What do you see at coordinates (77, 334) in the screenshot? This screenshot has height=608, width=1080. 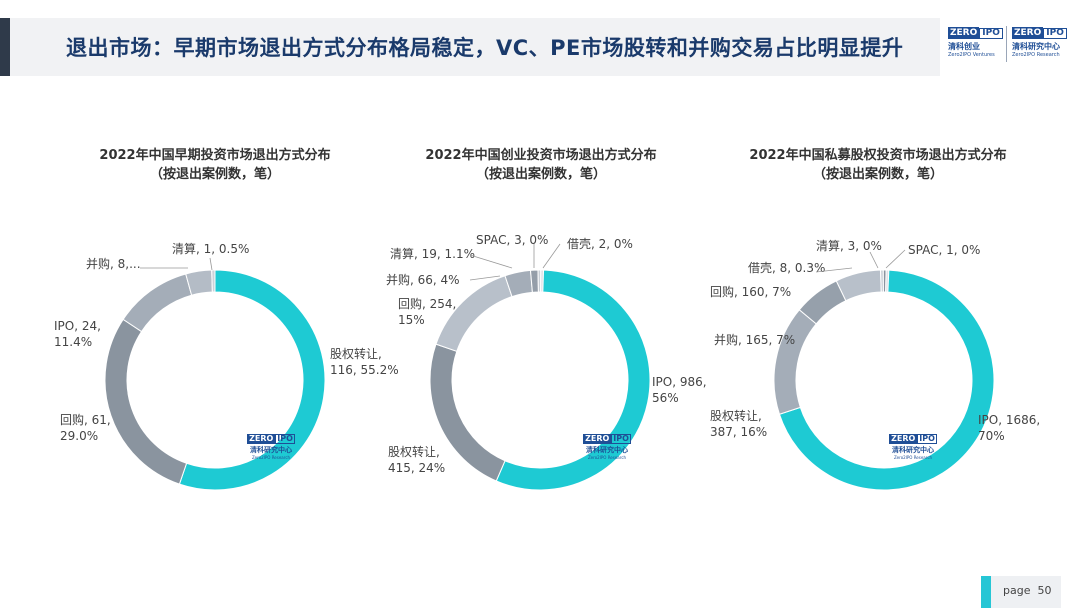 I see `chart-1-label-3: IPO, 24, 11.4%` at bounding box center [77, 334].